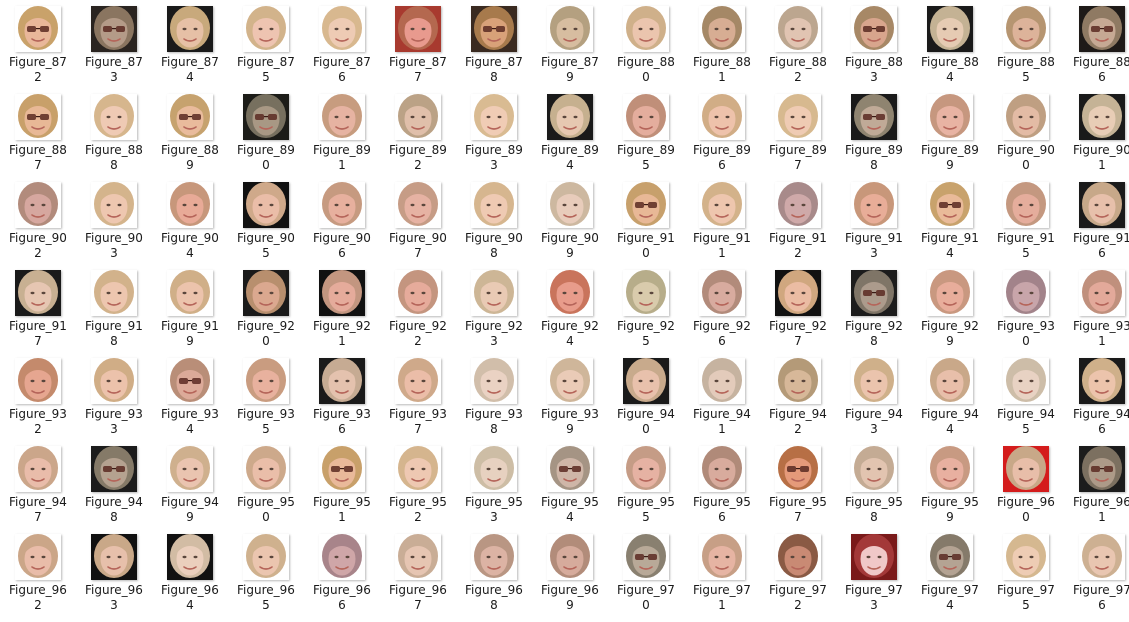  What do you see at coordinates (190, 578) in the screenshot?
I see `file-item: Figure_96 4` at bounding box center [190, 578].